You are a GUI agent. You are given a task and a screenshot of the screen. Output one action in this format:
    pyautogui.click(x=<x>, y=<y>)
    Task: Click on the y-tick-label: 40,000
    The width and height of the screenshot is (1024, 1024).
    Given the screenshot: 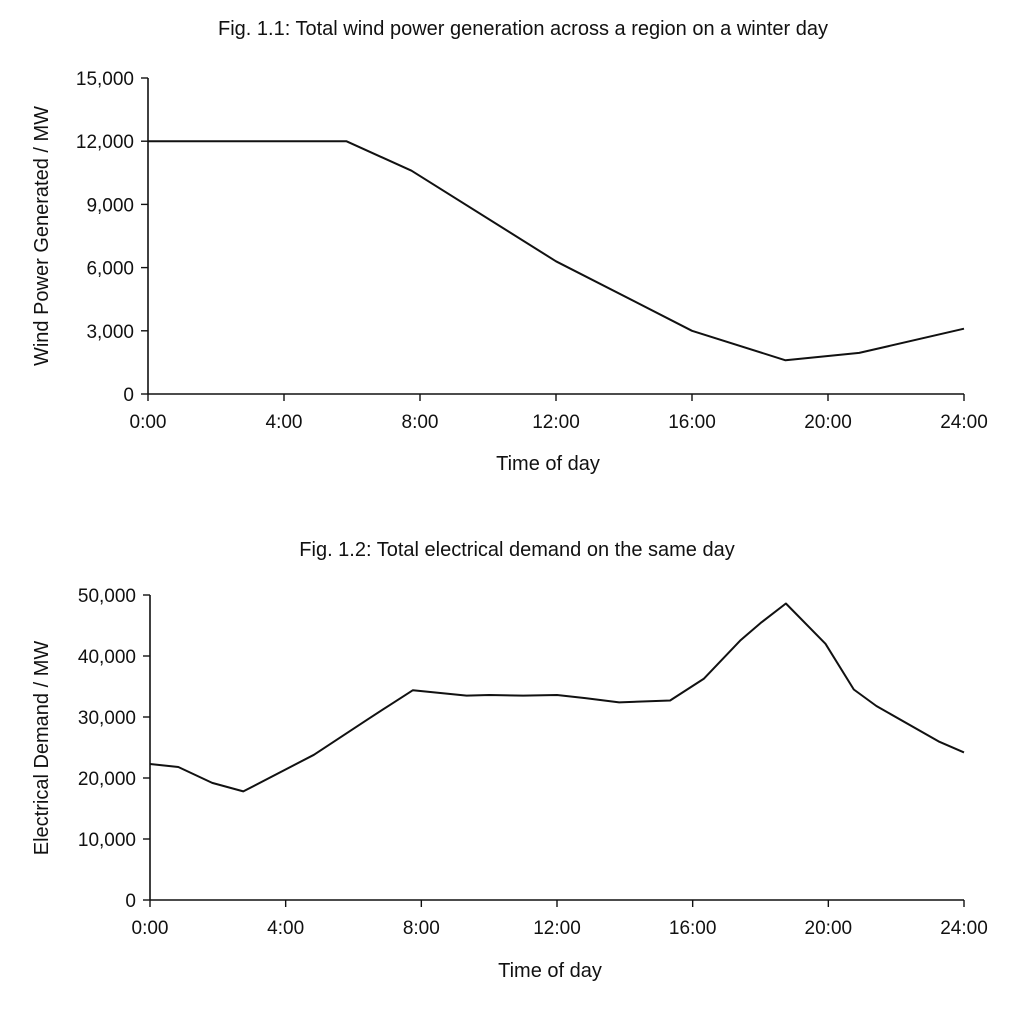 What is the action you would take?
    pyautogui.click(x=107, y=657)
    